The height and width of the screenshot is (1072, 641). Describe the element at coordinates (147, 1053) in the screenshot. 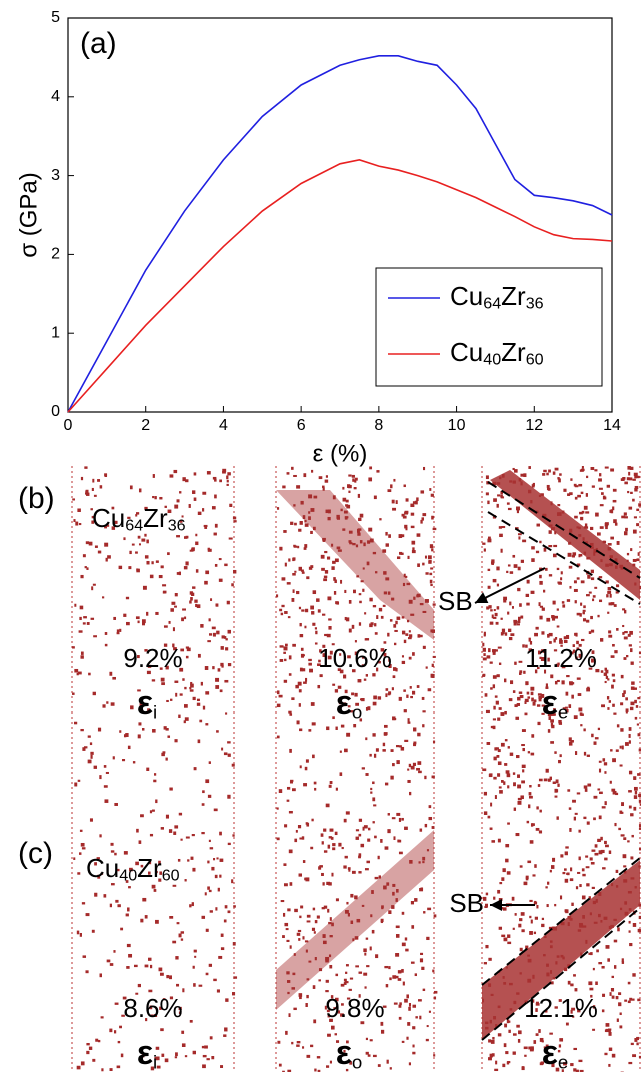

I see `strain-symbol: εi` at that location.